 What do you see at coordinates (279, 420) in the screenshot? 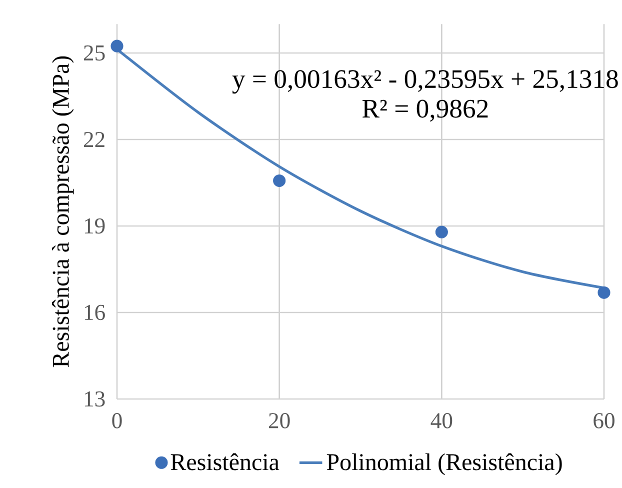
I see `x-tick-label: 20` at bounding box center [279, 420].